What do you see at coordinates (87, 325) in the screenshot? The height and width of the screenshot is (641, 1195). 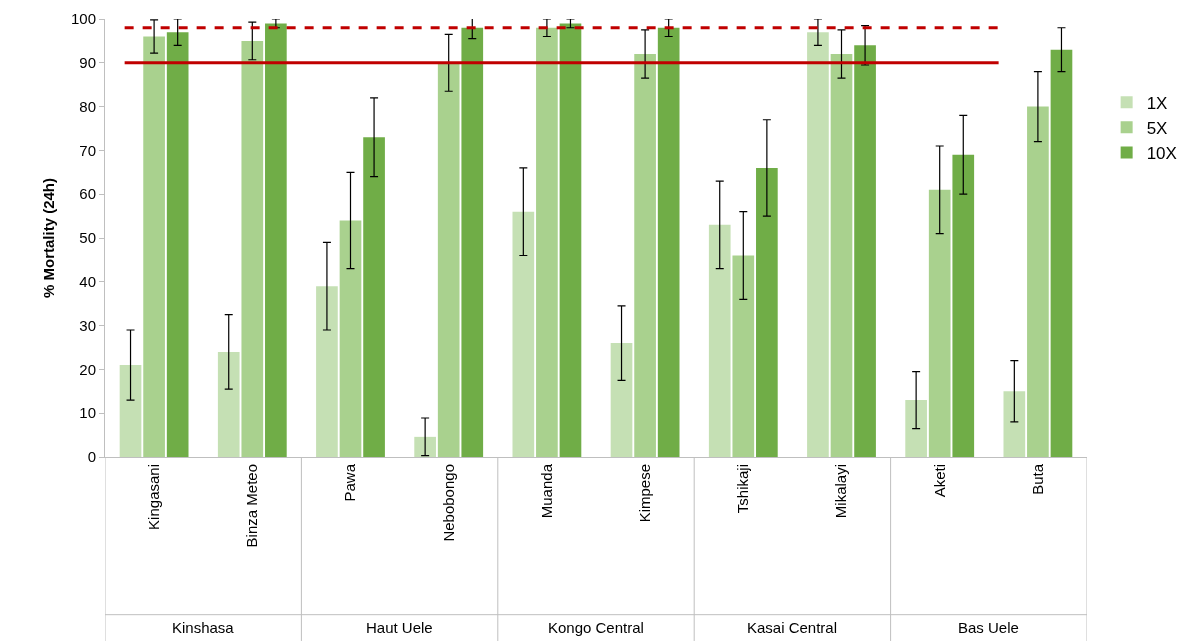 I see `y-tick-label: 30` at bounding box center [87, 325].